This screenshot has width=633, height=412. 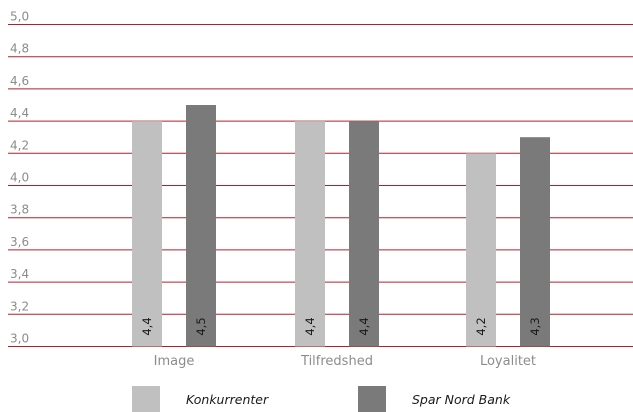 I want to click on y-axis-tick-labels: 3,0 3,2 3,4 3,6 3,8 4,0 4,2 4,4 4,6 4,8 5,0, so click(x=19, y=178).